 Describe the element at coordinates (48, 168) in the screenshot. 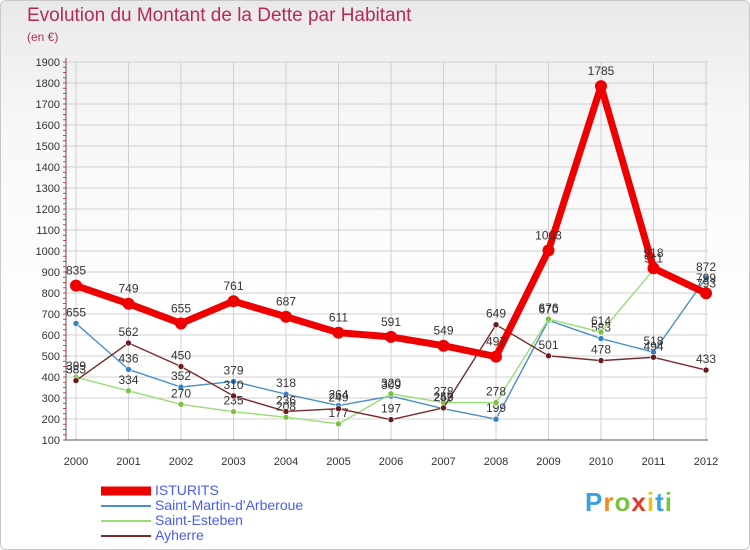

I see `y-tick-label: 1400` at that location.